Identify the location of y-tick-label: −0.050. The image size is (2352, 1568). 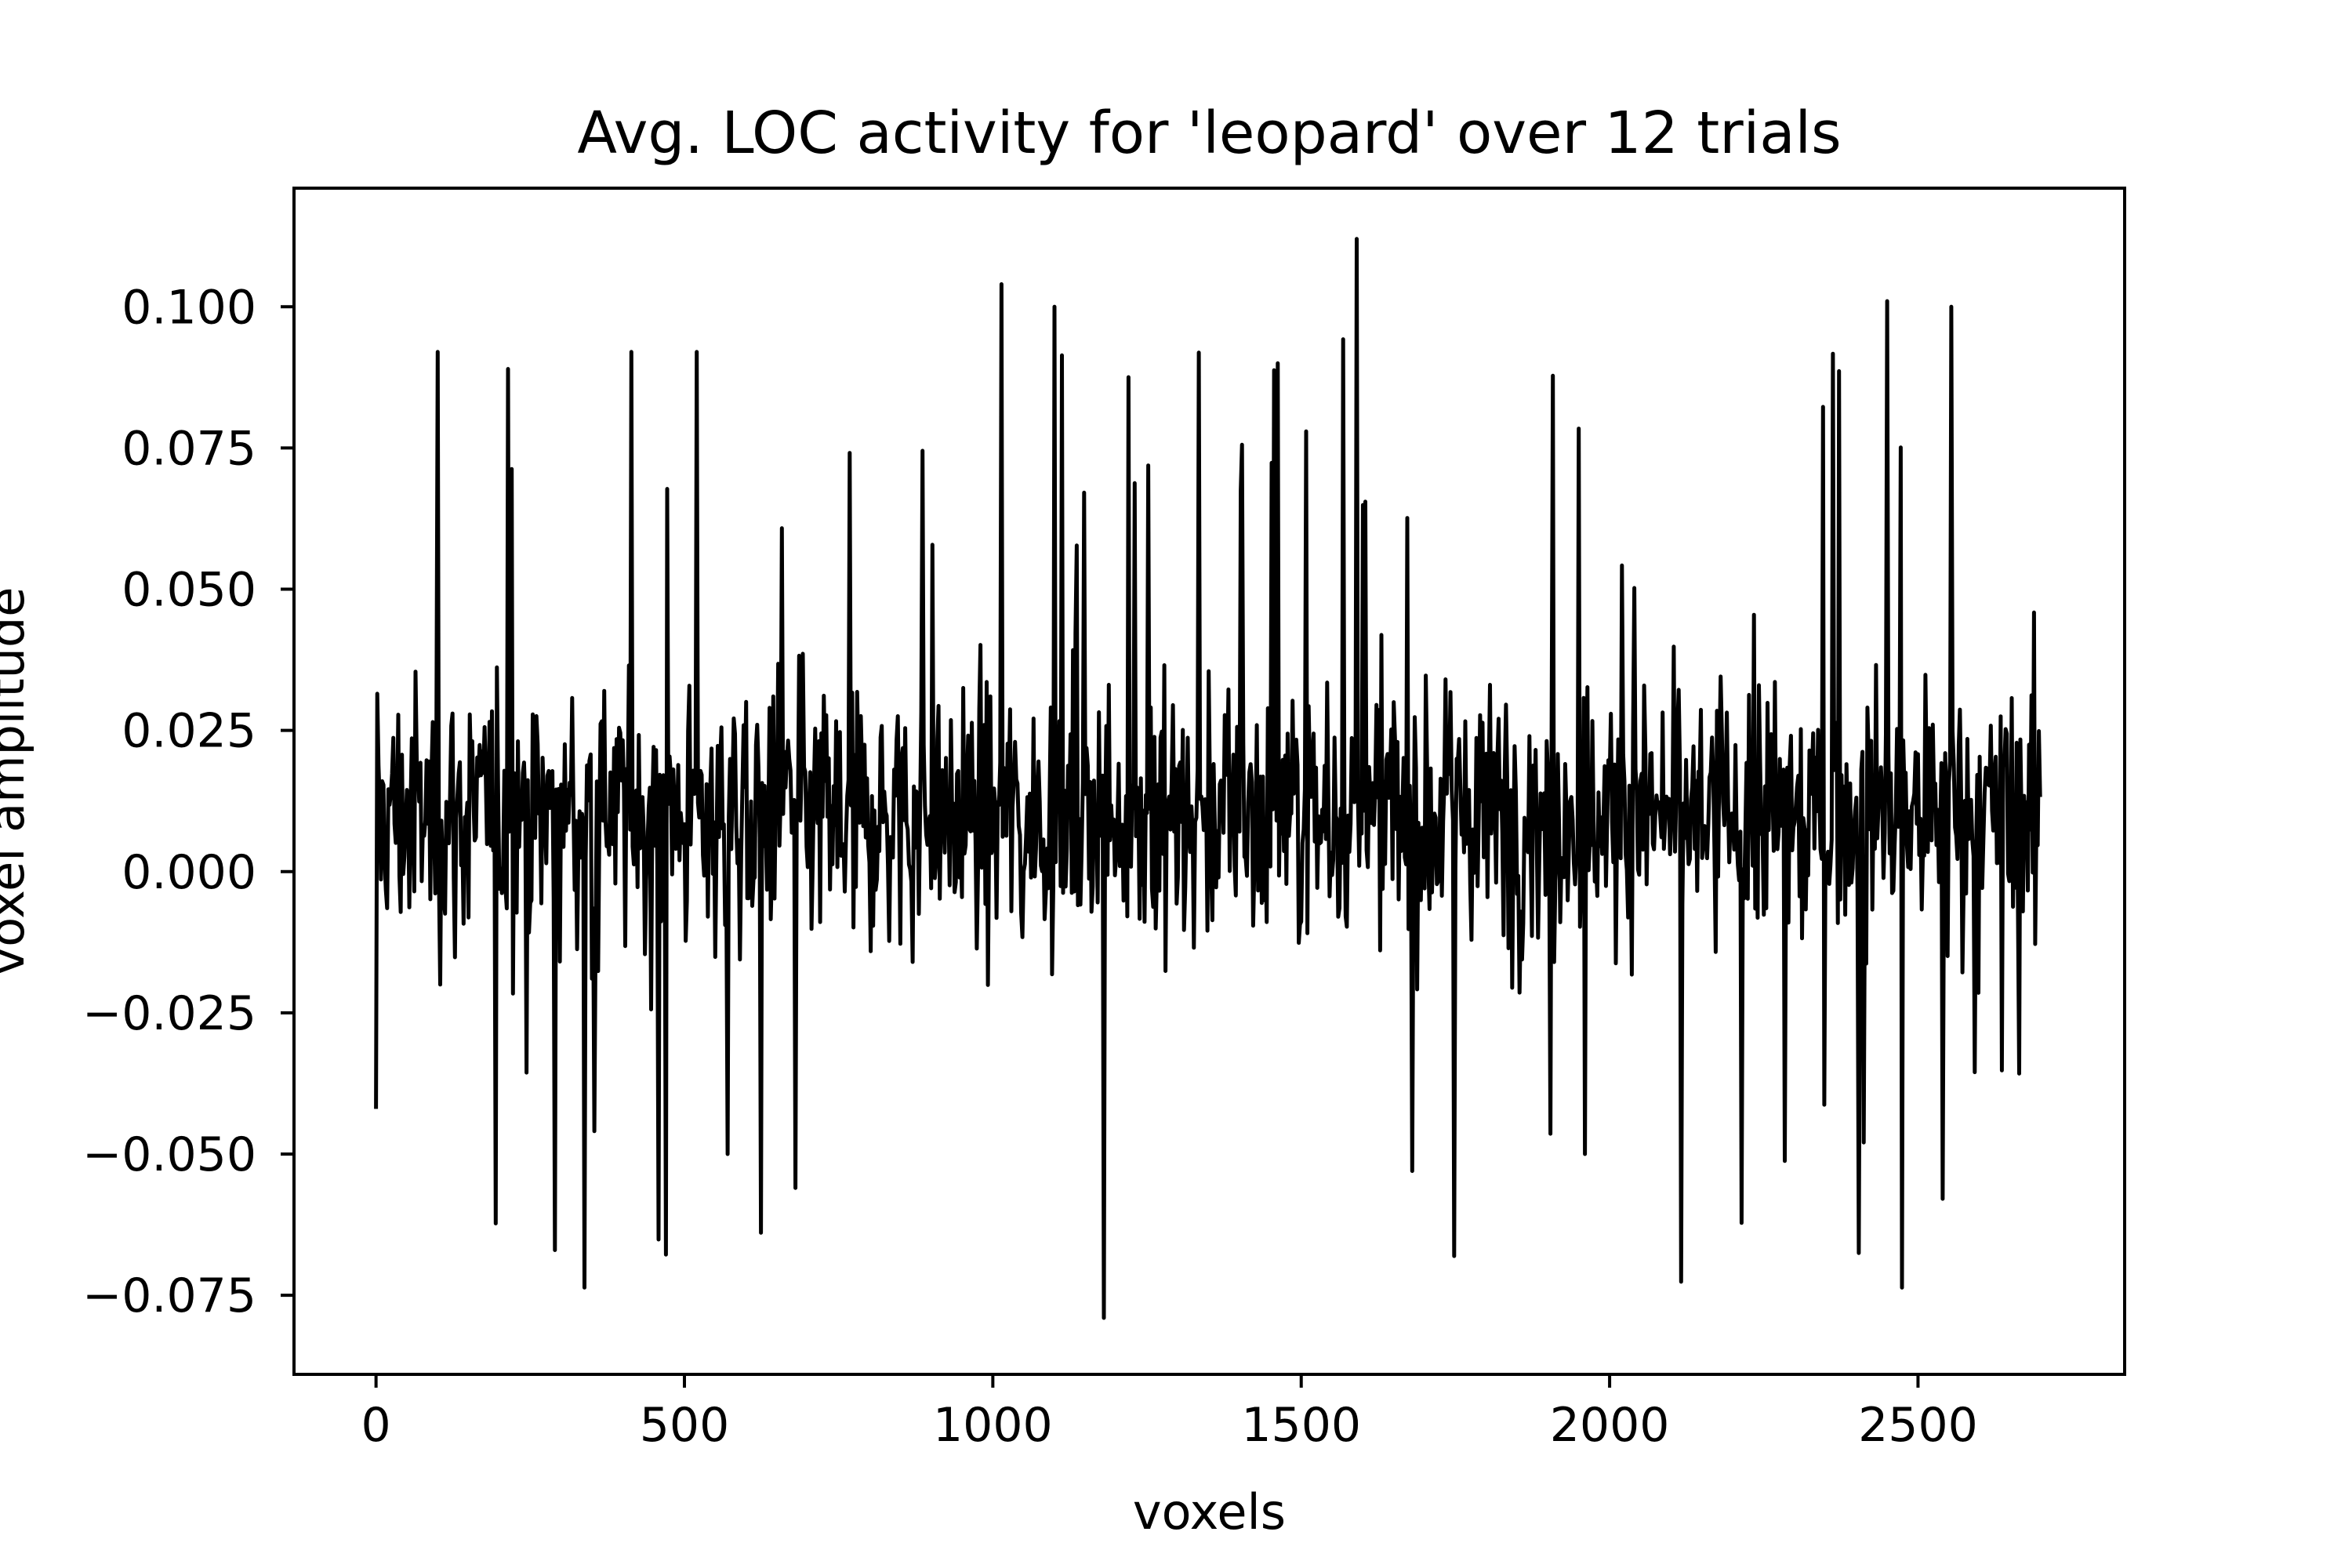
(169, 1154).